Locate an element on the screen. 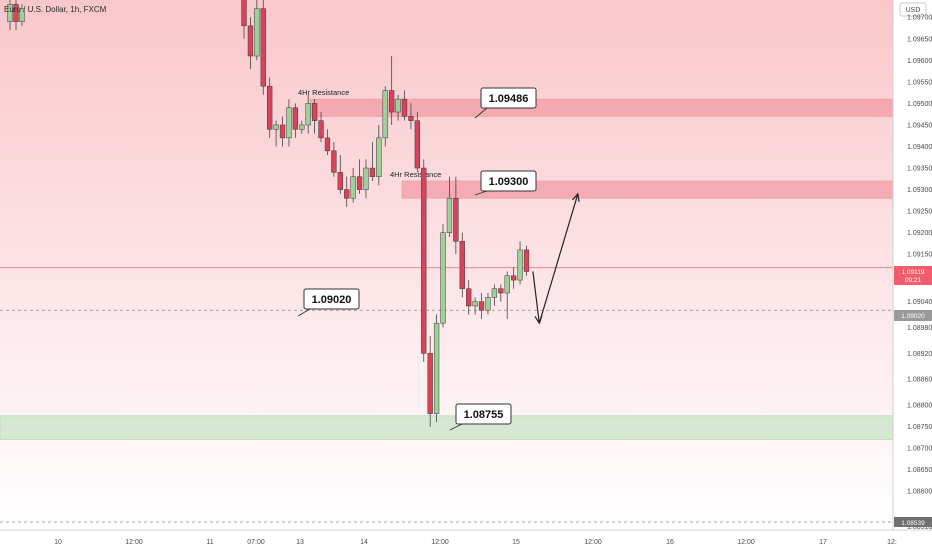 Image resolution: width=932 pixels, height=550 pixels. chart-title: Euro / U.S. Dollar, 1h, FXCM is located at coordinates (55, 9).